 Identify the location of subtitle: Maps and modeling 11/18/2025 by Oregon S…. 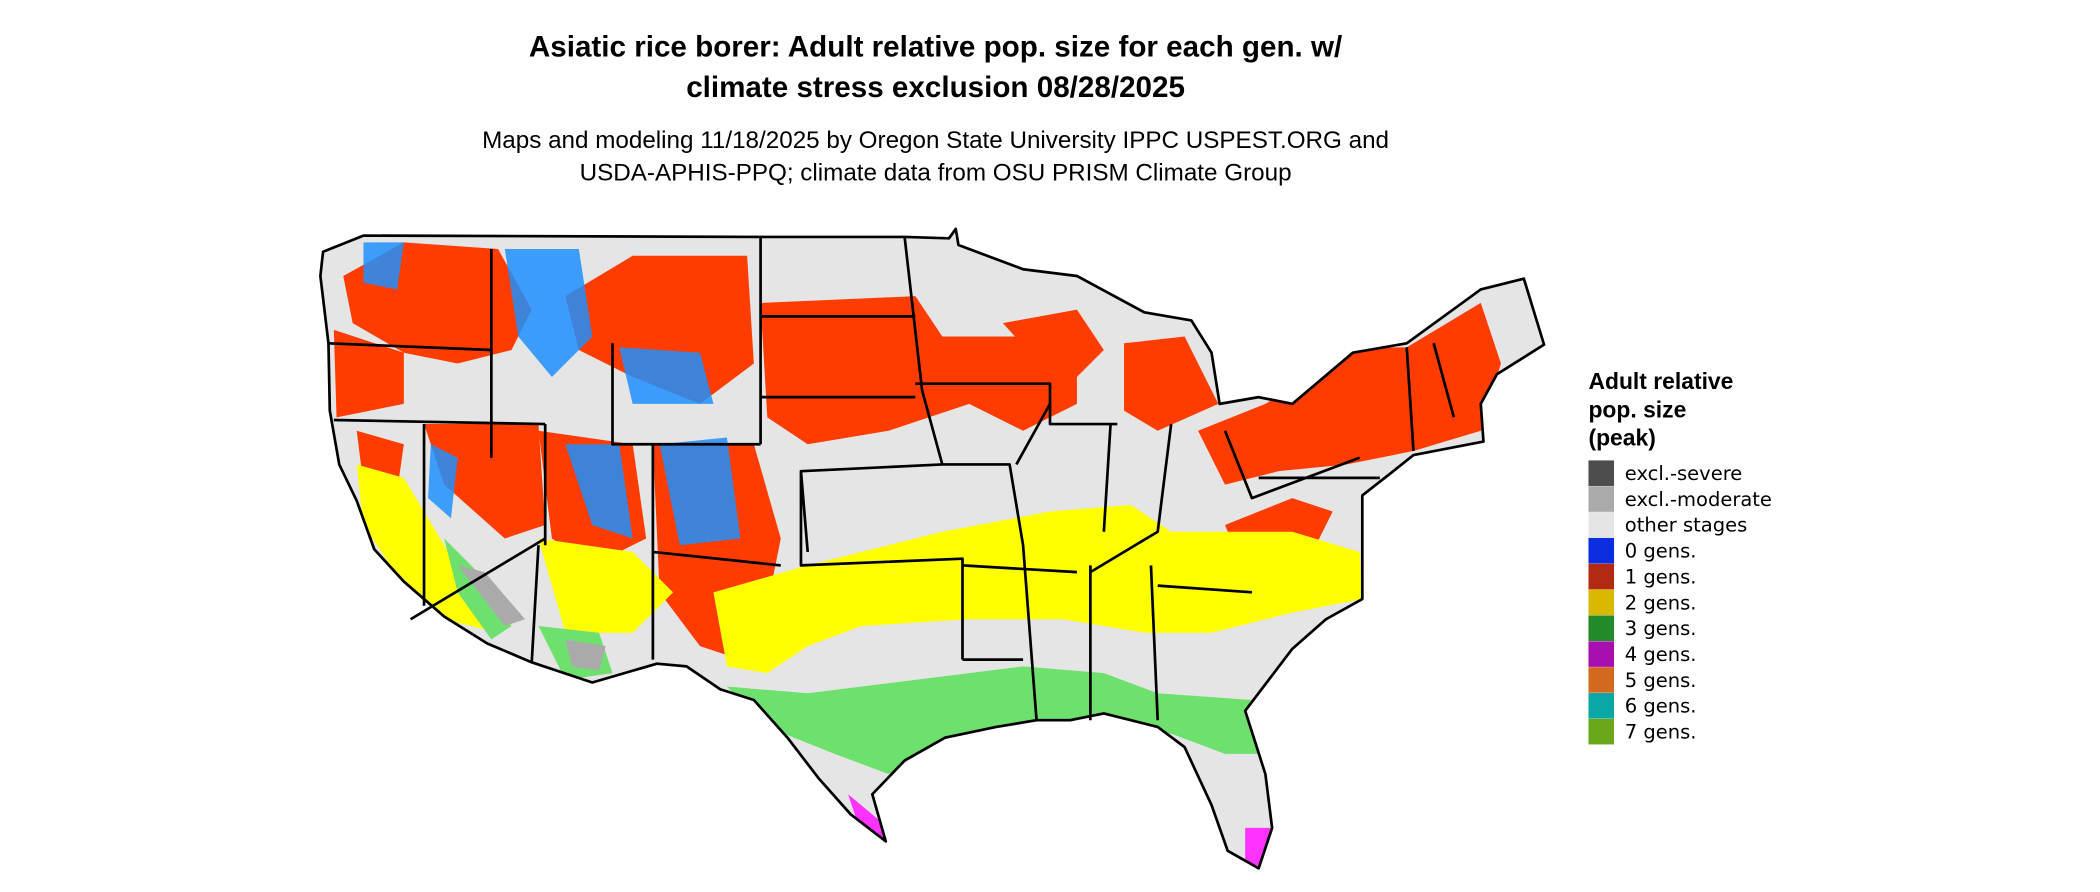
(935, 140).